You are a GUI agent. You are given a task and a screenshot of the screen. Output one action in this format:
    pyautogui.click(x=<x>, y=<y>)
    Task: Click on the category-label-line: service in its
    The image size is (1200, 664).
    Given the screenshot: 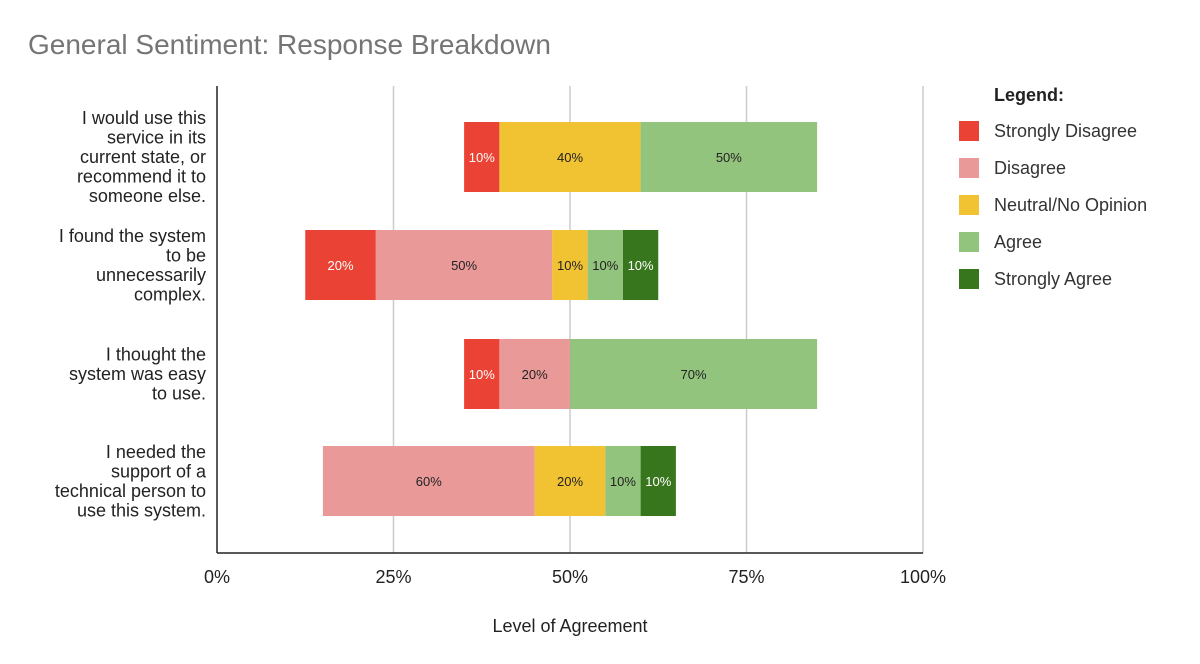 What is the action you would take?
    pyautogui.click(x=156, y=138)
    